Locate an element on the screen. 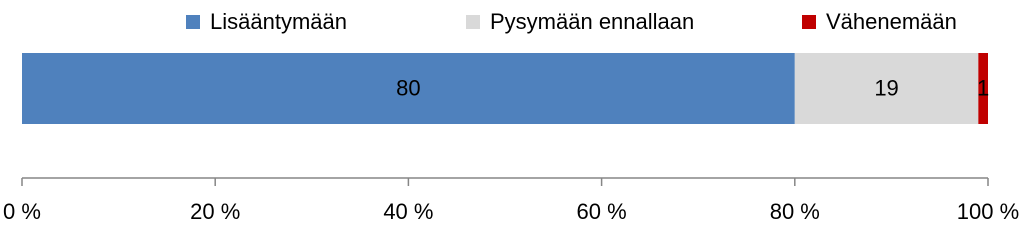 This screenshot has height=240, width=1024. data-label: 1 is located at coordinates (983, 87).